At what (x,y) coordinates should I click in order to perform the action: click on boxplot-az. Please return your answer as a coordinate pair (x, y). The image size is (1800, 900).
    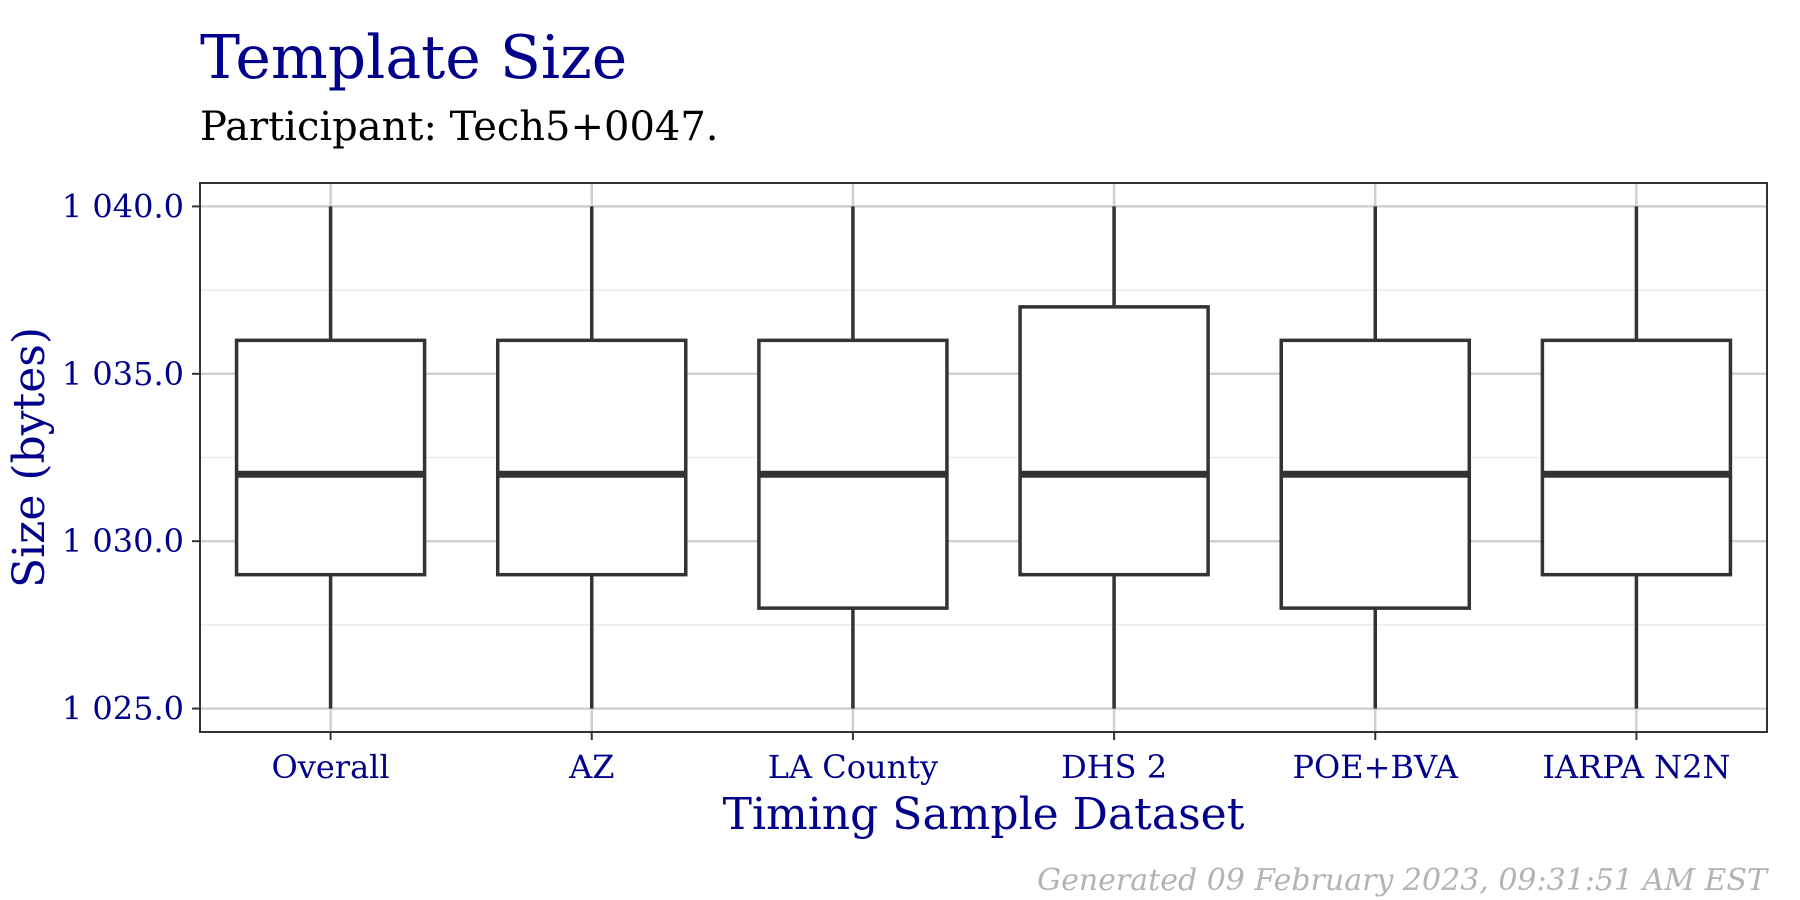
    Looking at the image, I should click on (591, 457).